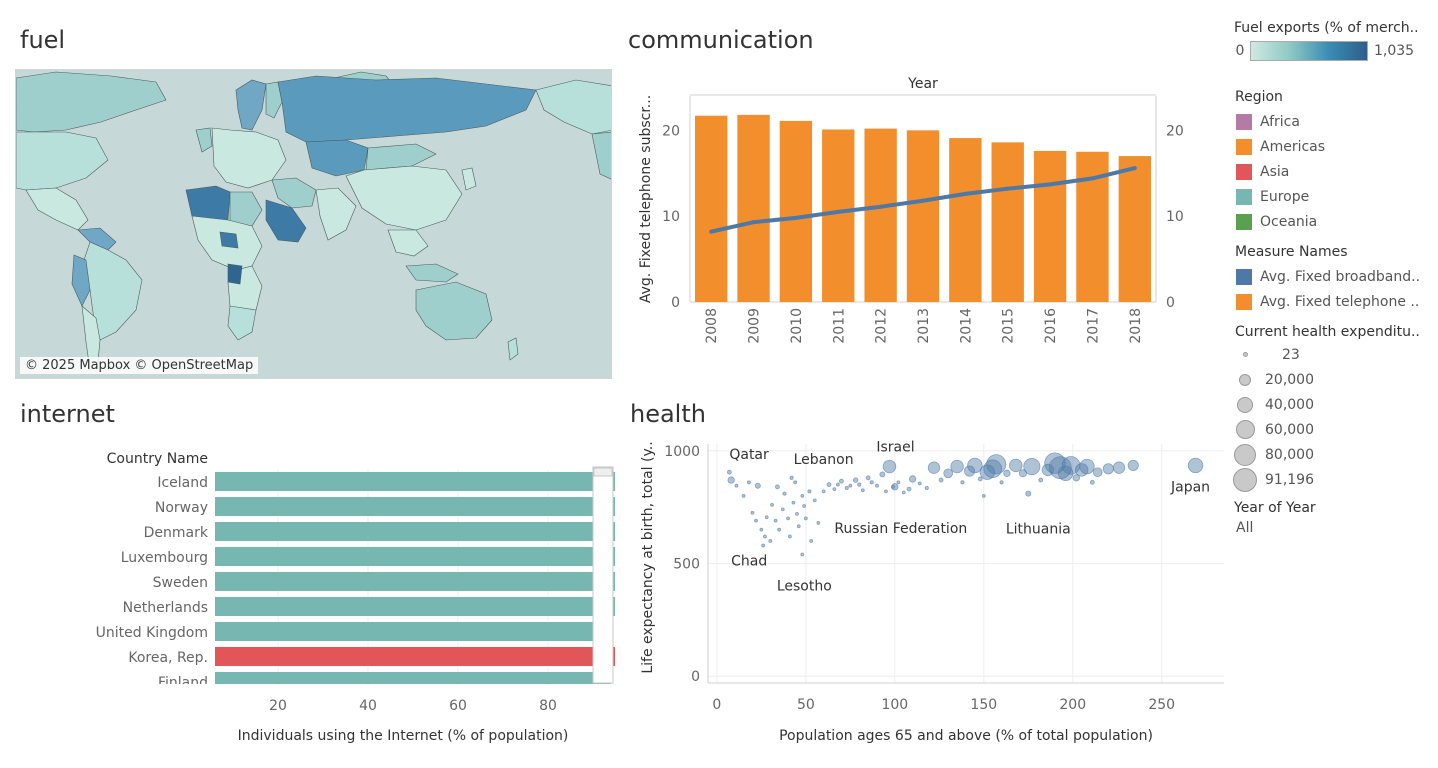 Image resolution: width=1438 pixels, height=768 pixels. Describe the element at coordinates (401, 157) in the screenshot. I see `mongolia` at that location.